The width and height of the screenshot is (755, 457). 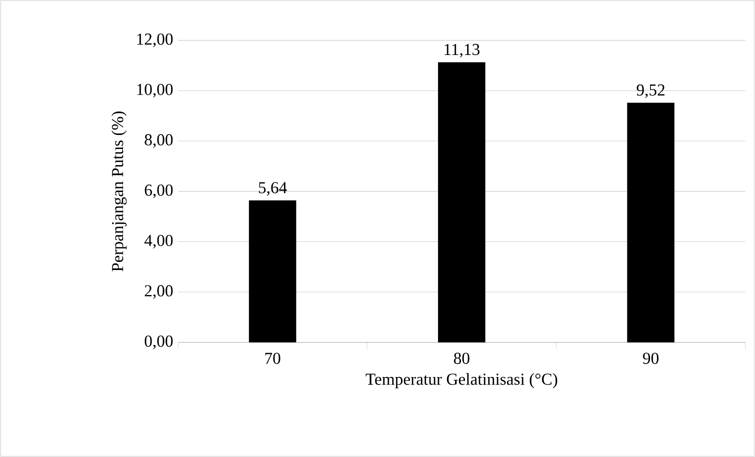 What do you see at coordinates (158, 343) in the screenshot?
I see `y-tick-label: 0,00` at bounding box center [158, 343].